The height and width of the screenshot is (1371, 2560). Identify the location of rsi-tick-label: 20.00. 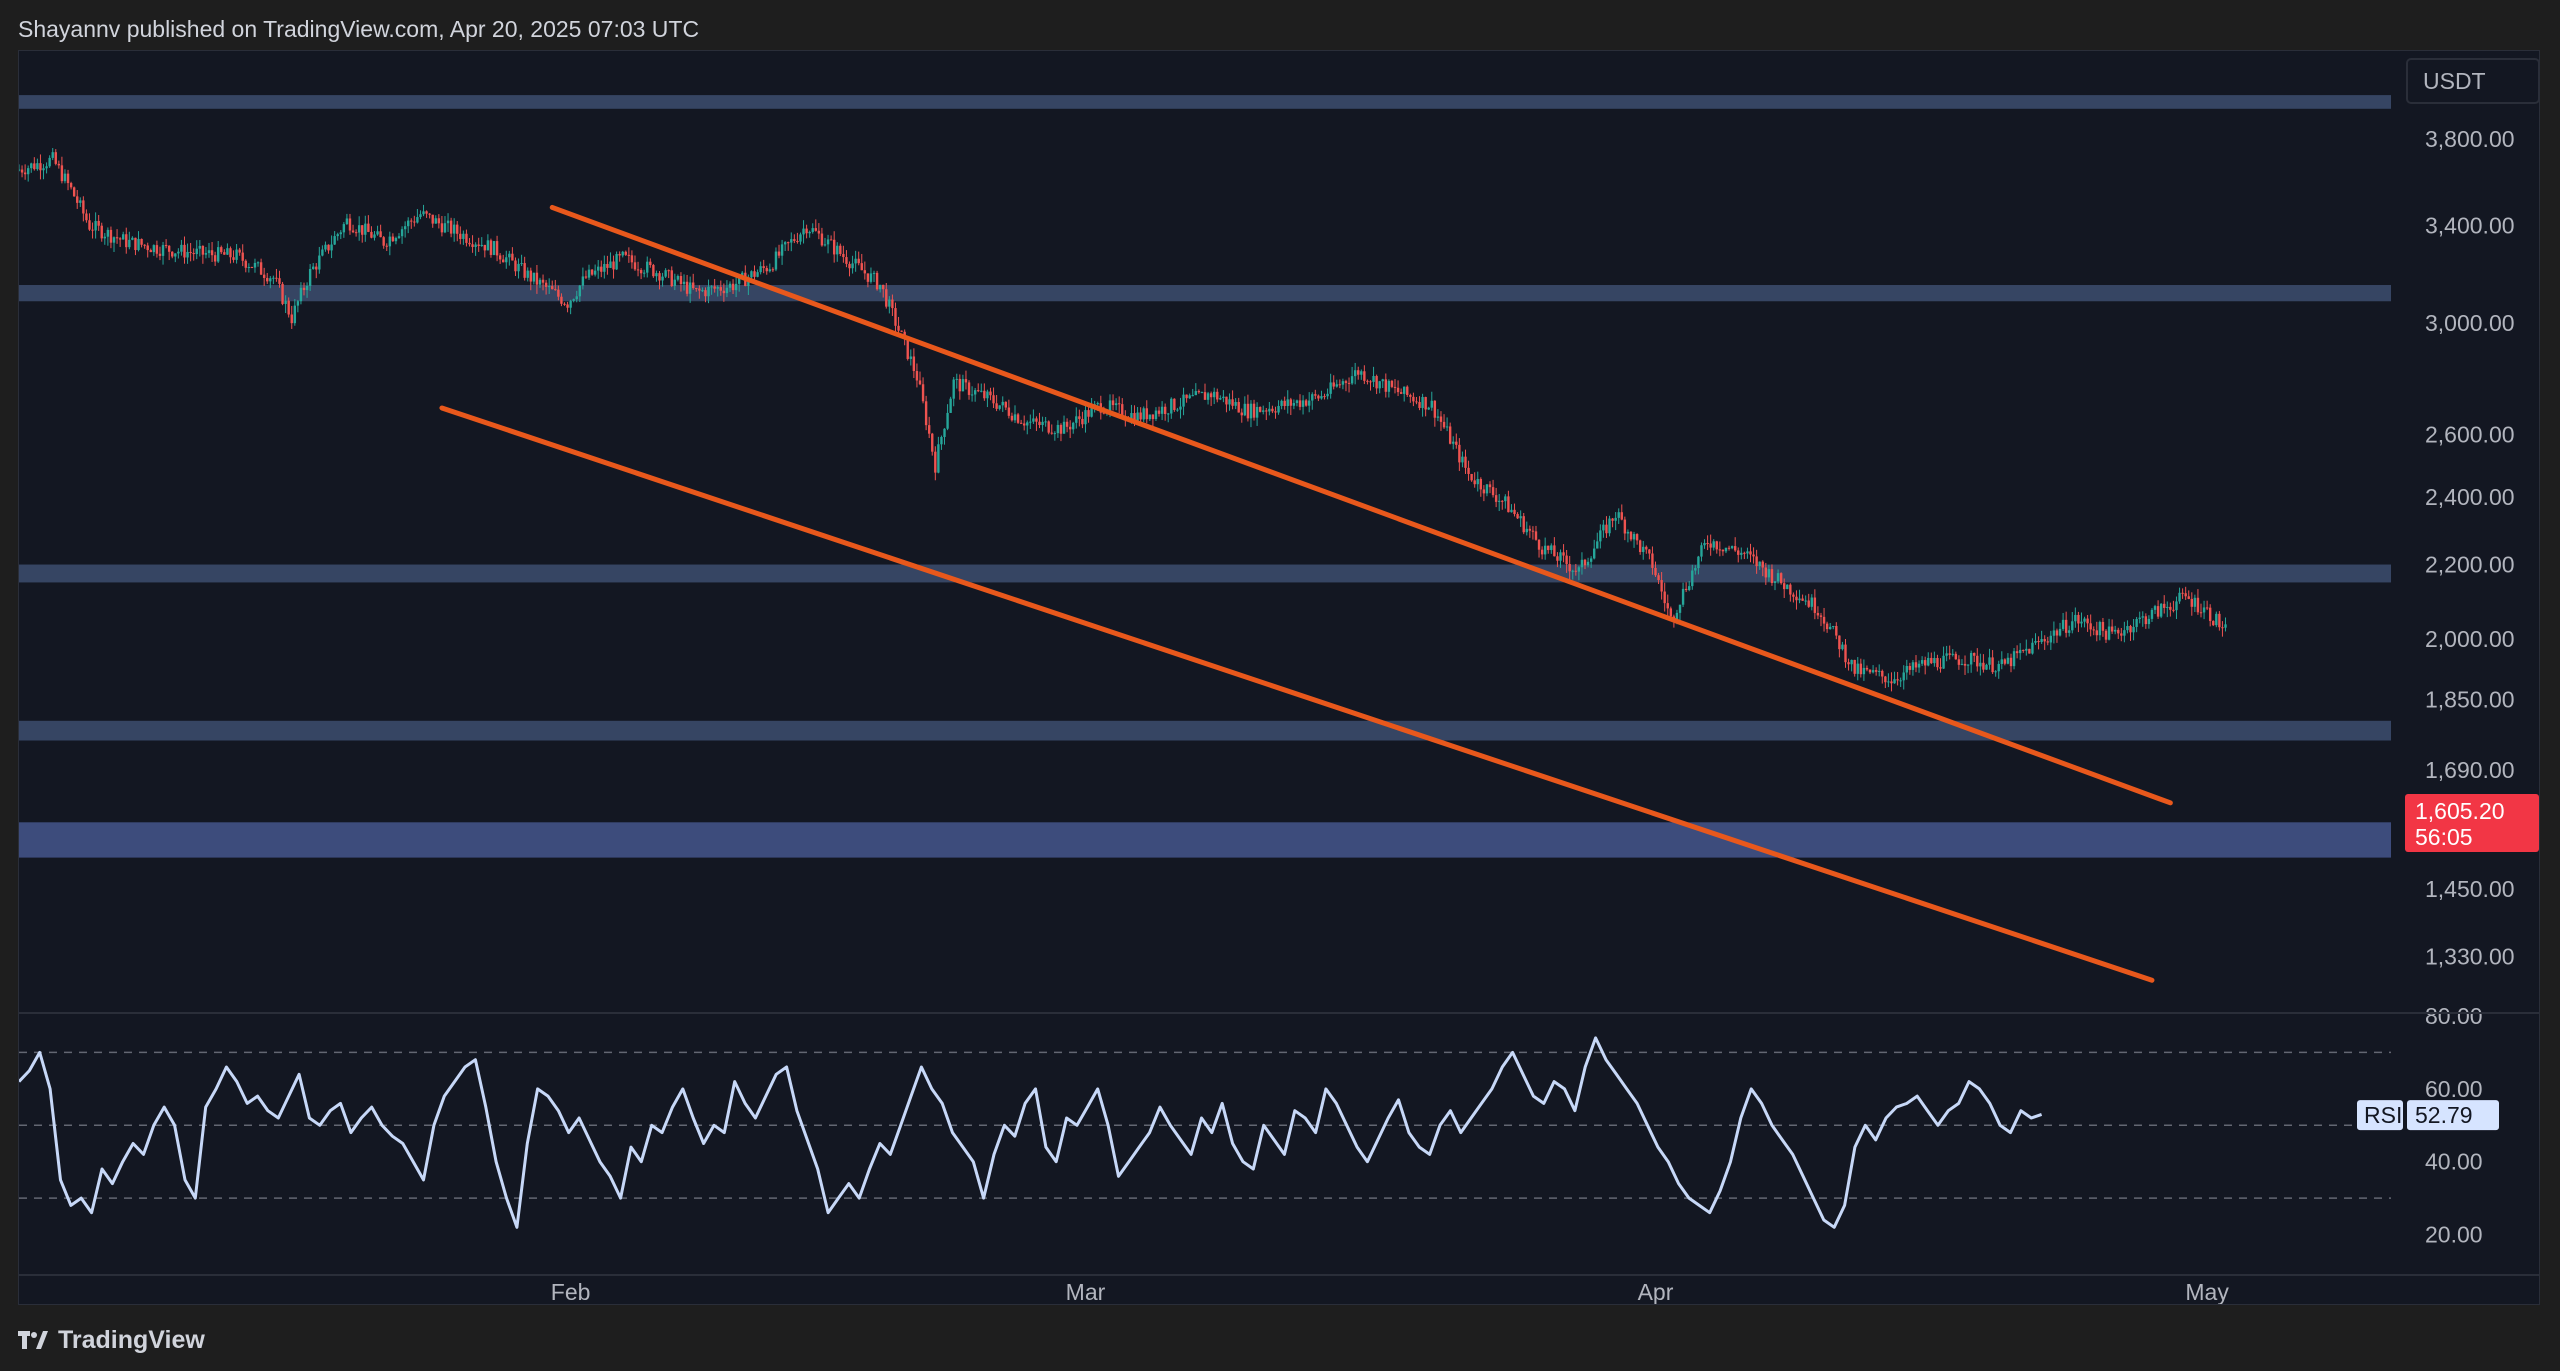
(2454, 1235).